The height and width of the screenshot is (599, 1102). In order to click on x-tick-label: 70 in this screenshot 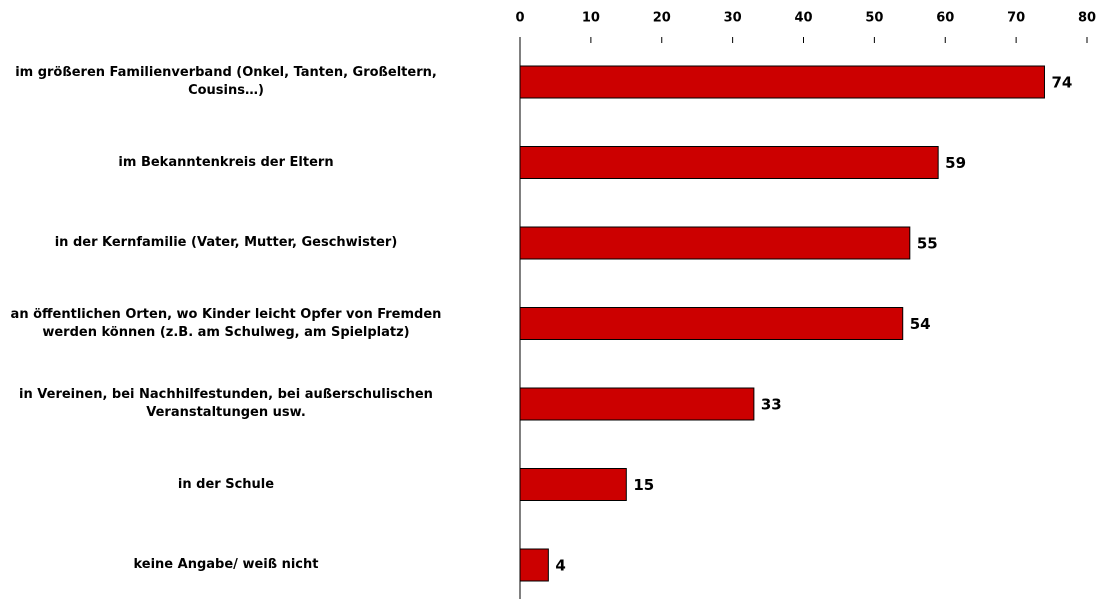, I will do `click(1016, 18)`.